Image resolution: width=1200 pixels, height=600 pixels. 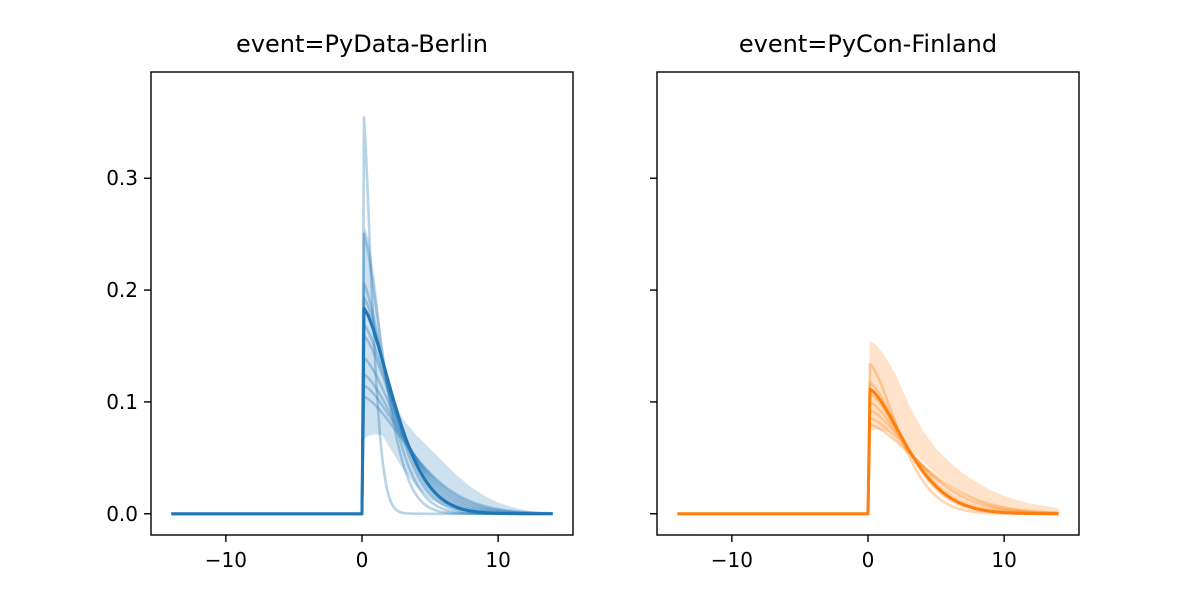 I want to click on panel-1-title: event=PyData-Berlin, so click(x=362, y=44).